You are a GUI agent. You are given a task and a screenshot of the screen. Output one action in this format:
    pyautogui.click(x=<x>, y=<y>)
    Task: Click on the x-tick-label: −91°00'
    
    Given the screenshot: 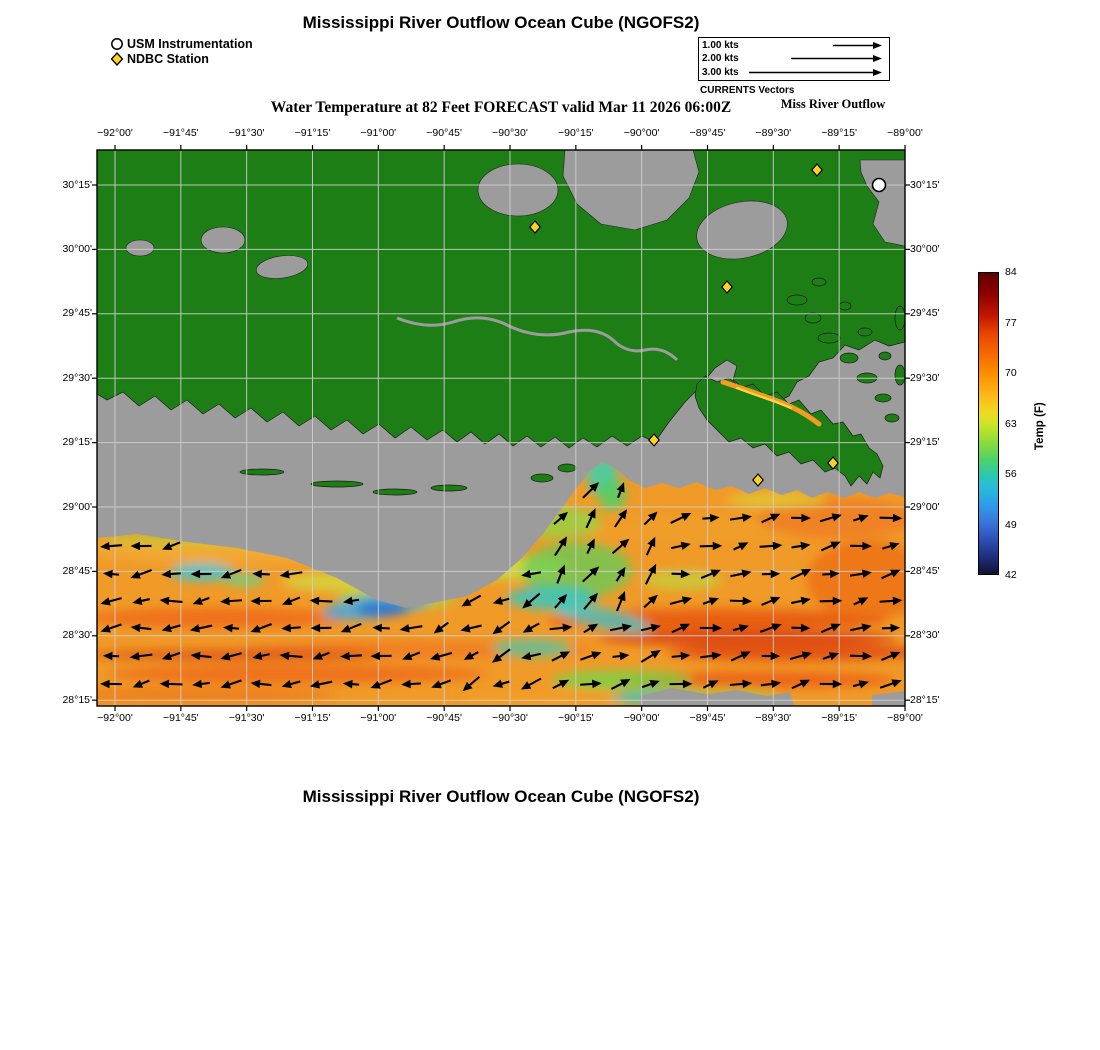 What is the action you would take?
    pyautogui.click(x=378, y=718)
    